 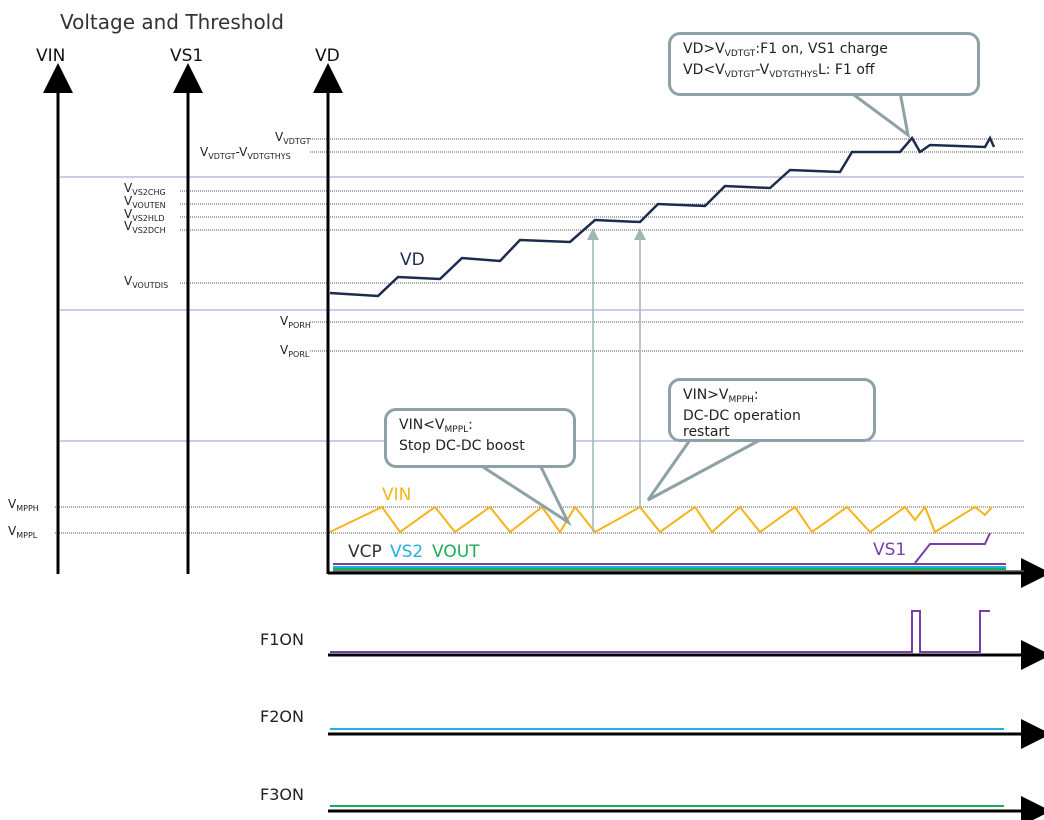 I want to click on callout-vdtgt-line-1: VD>VVDTGT:F1 on, VS1 charge, so click(x=785, y=50).